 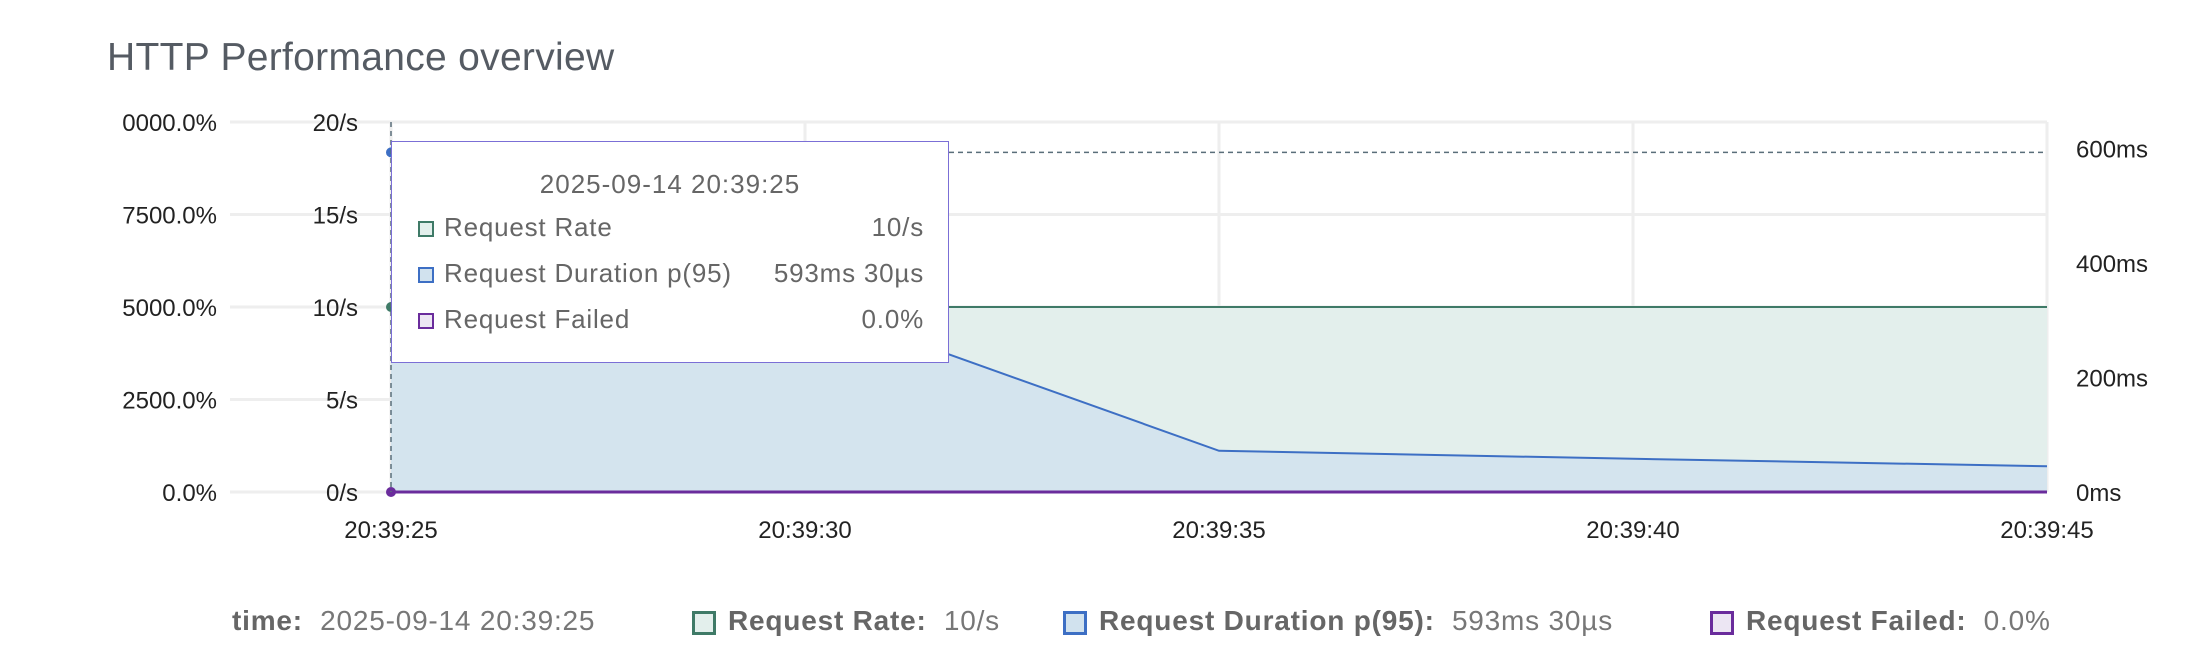 What do you see at coordinates (335, 123) in the screenshot?
I see `y-left-rate-tick-label: 20/s` at bounding box center [335, 123].